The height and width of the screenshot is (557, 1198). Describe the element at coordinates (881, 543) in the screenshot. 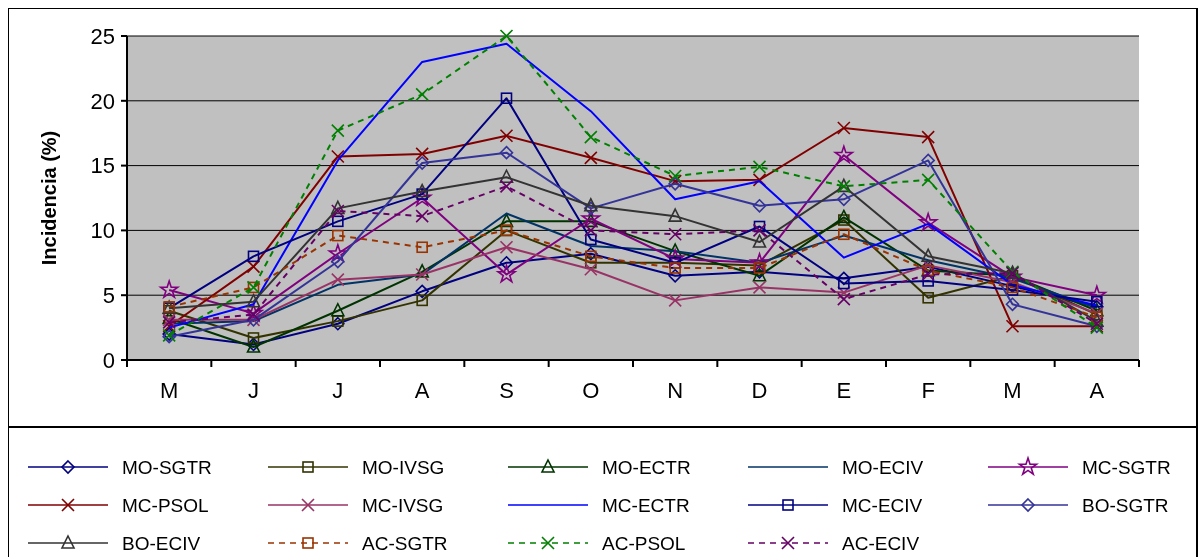

I see `legend-label: AC-ECIV` at that location.